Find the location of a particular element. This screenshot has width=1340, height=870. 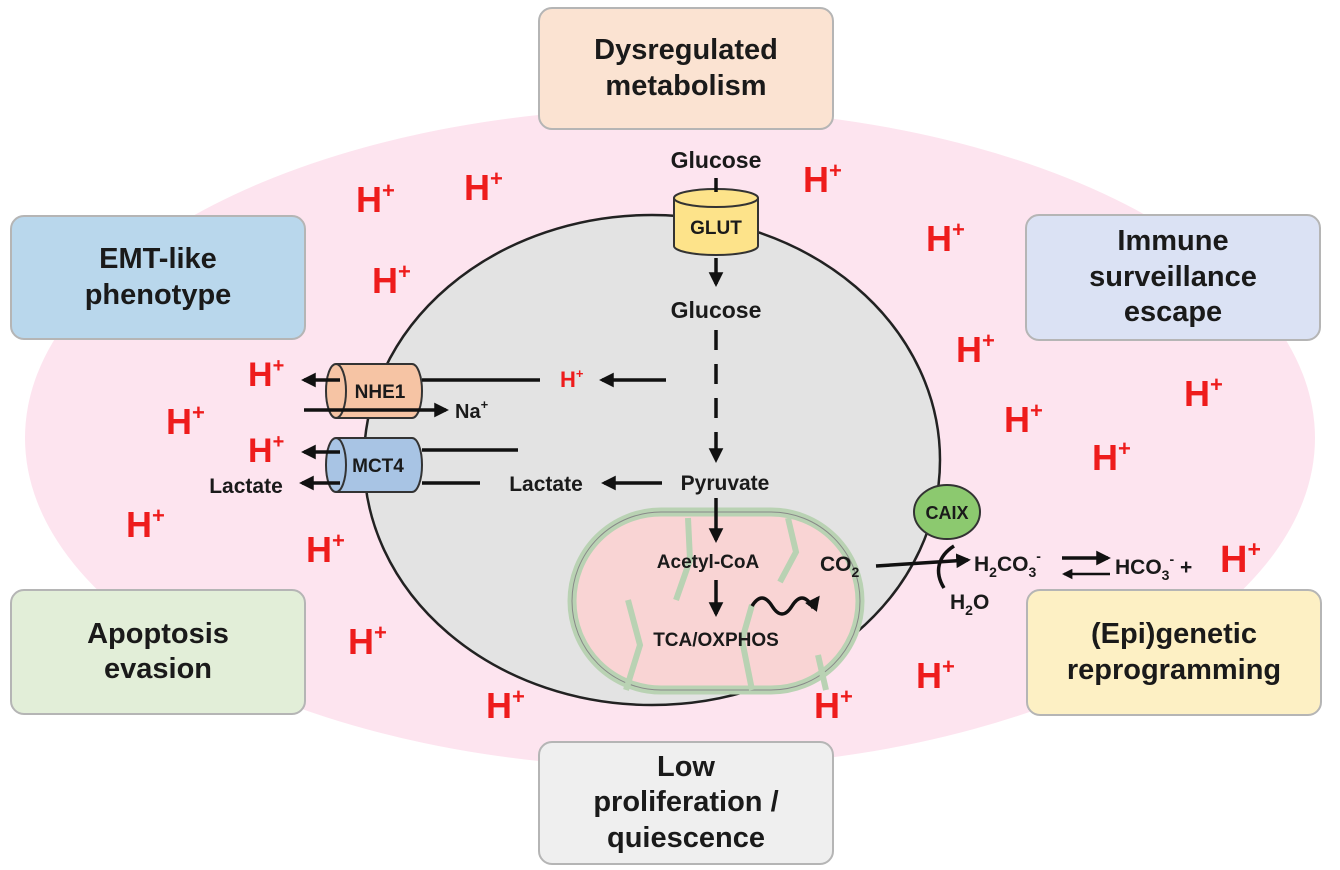

immune-line: surveillance is located at coordinates (1173, 276).